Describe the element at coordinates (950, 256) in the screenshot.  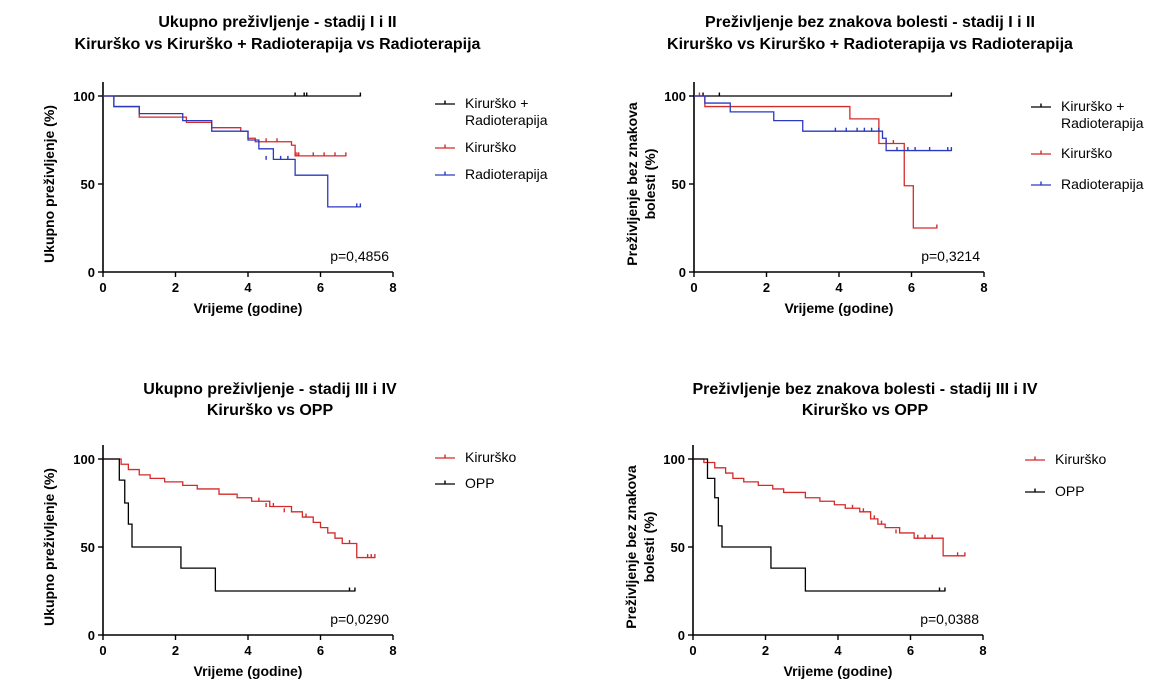
I see `p-value-label: p=0,3214` at that location.